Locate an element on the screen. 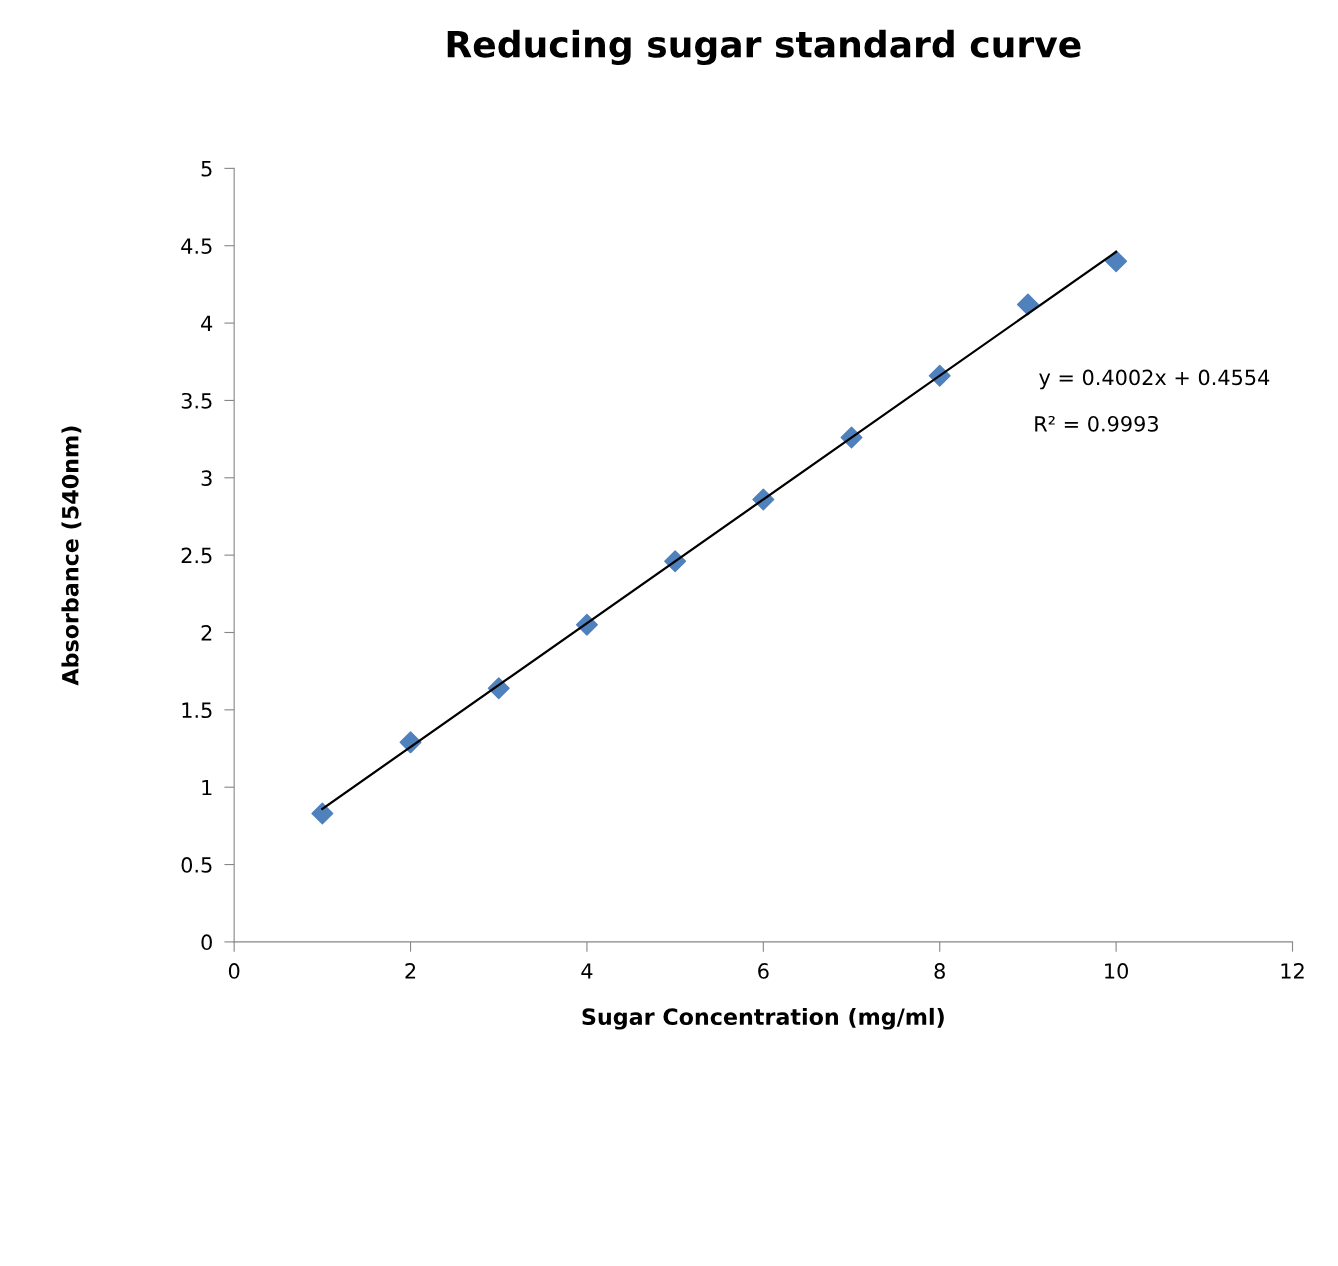 This screenshot has width=1338, height=1266. x-axis-title: Sugar Concentration (mg/ml) is located at coordinates (763, 1018).